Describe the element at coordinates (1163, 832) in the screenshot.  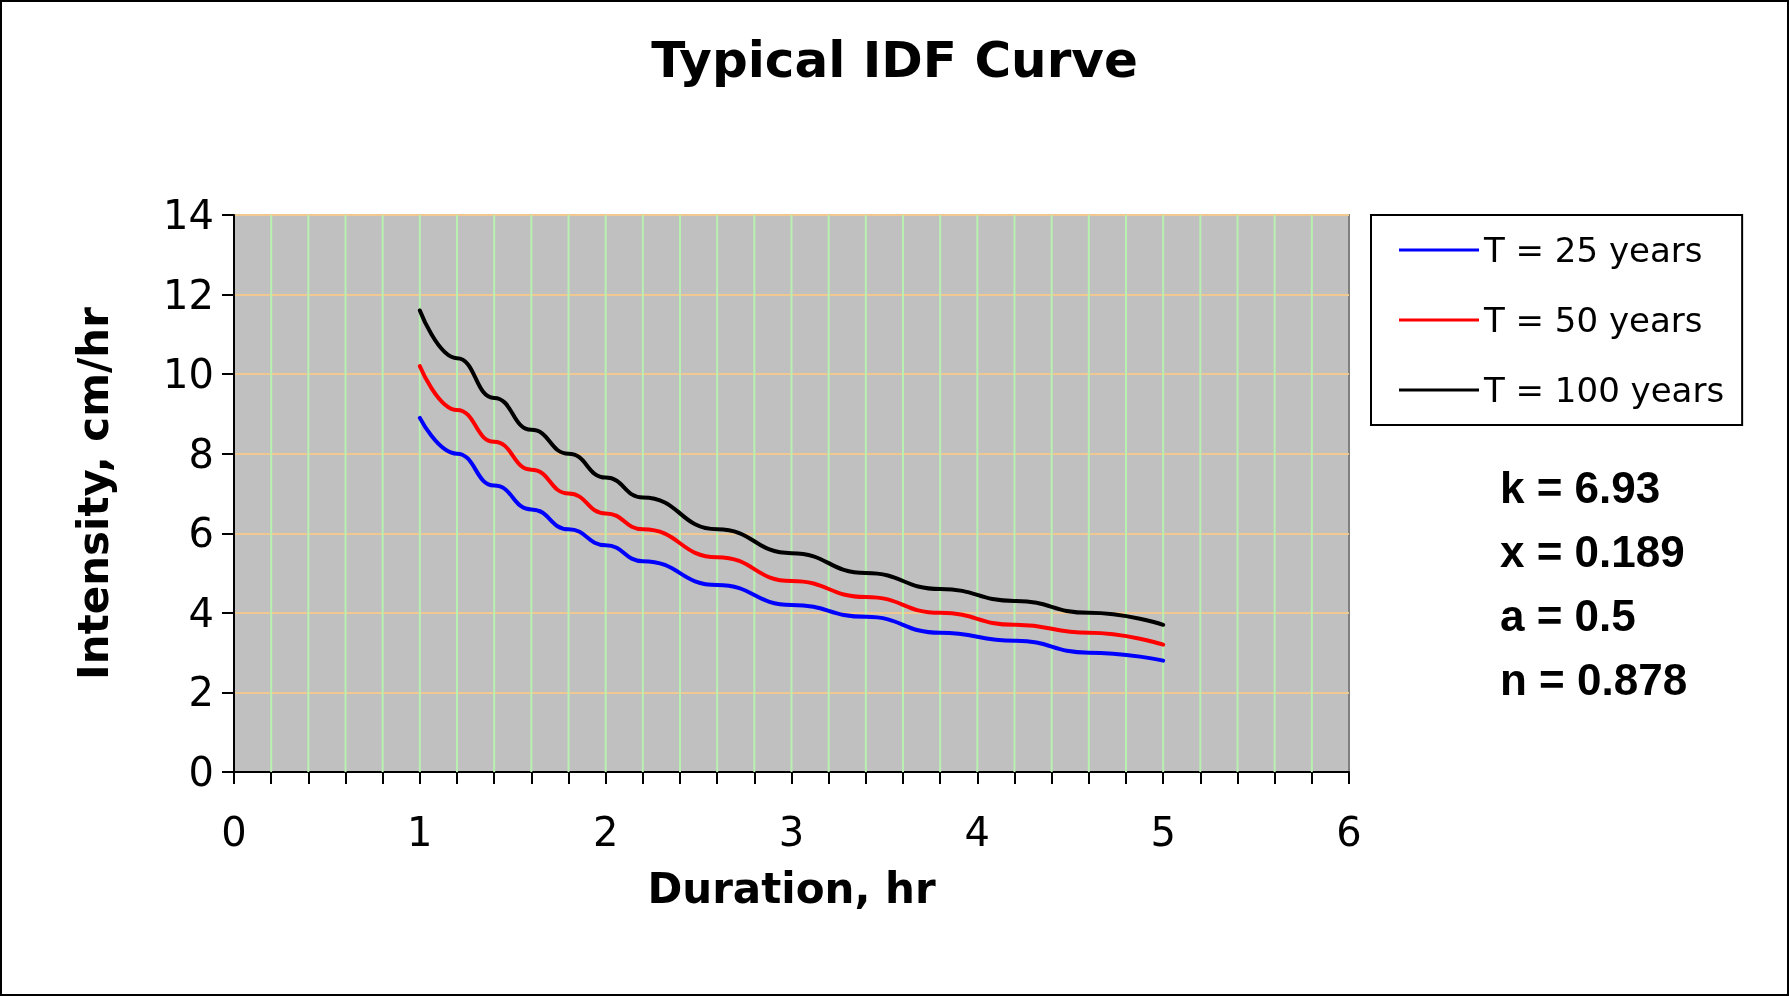
I see `x-tick-label: 5` at that location.